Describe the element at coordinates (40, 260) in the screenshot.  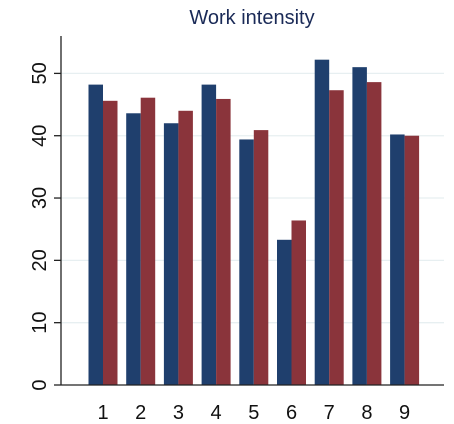
I see `y-tick-label: 20` at that location.